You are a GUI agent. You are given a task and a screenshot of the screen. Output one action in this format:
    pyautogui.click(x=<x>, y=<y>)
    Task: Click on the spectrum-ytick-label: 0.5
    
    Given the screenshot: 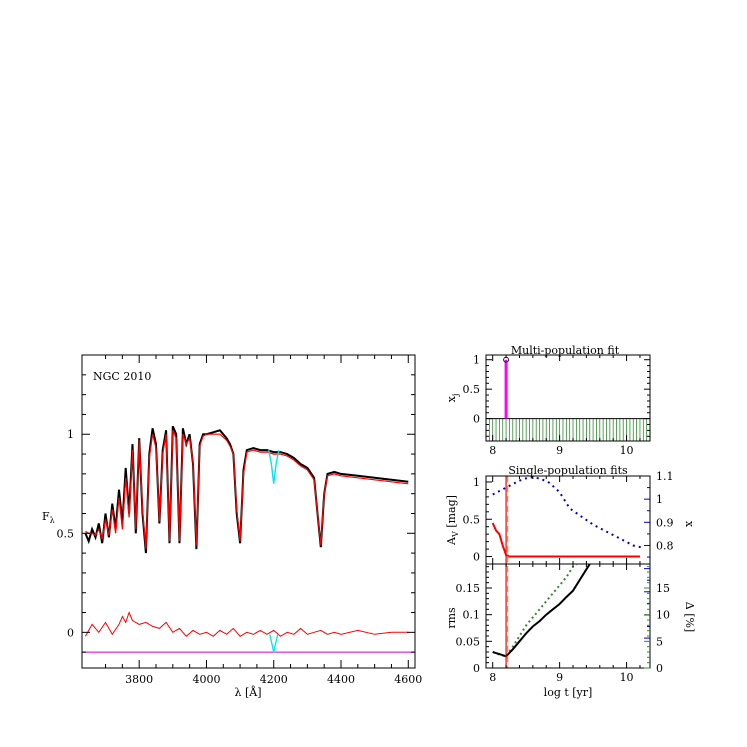 What is the action you would take?
    pyautogui.click(x=66, y=533)
    